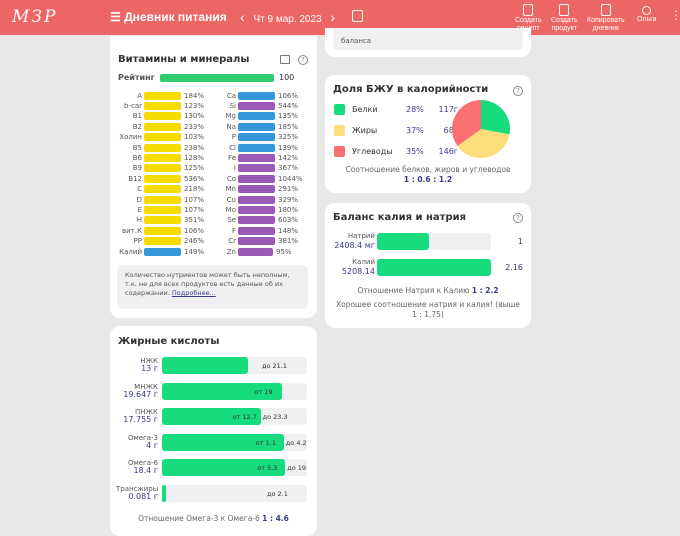 The image size is (680, 536). What do you see at coordinates (606, 28) in the screenshot?
I see `label: дневник` at bounding box center [606, 28].